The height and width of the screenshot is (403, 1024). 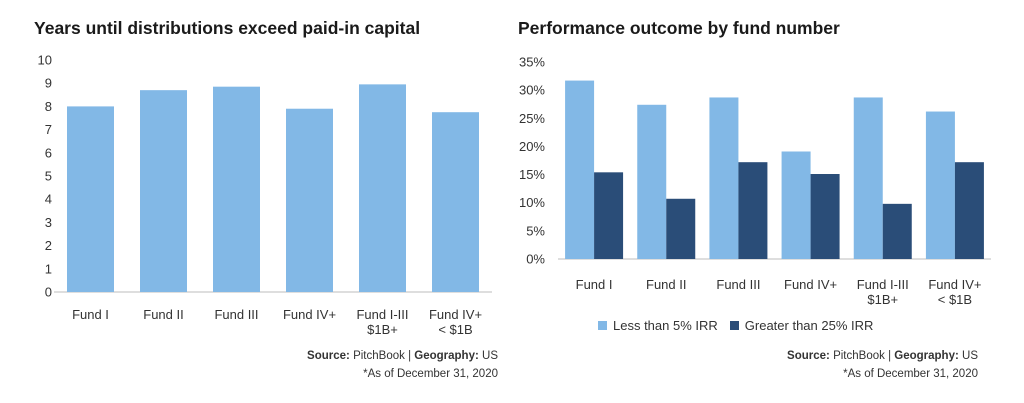 What do you see at coordinates (532, 62) in the screenshot?
I see `y-tick-label: 35%` at bounding box center [532, 62].